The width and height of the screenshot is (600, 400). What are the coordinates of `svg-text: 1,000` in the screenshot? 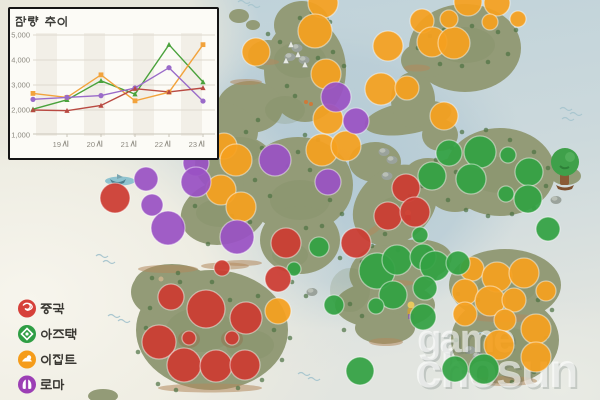 It's located at (20, 135).